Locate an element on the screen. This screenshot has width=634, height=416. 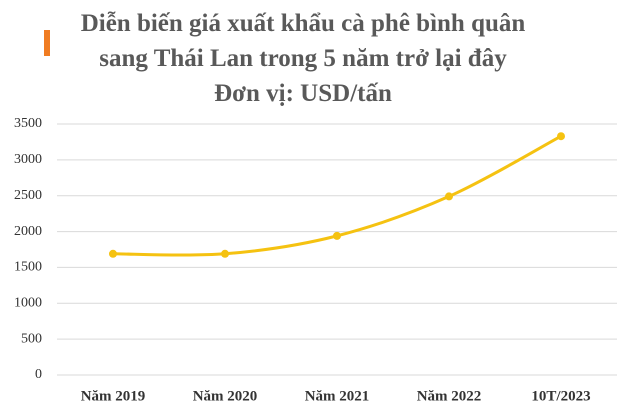
chart-subtitle: Đơn vị: USD/tấn is located at coordinates (303, 93).